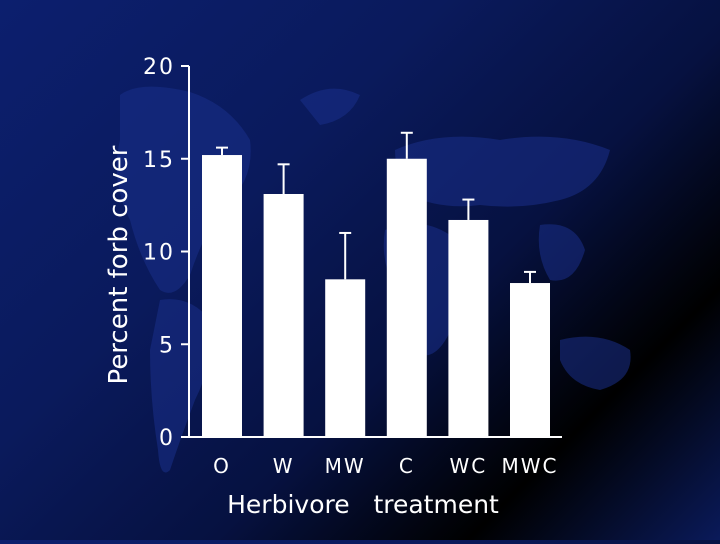 The height and width of the screenshot is (544, 720). What do you see at coordinates (119, 264) in the screenshot?
I see `y-axis-label: Percent forb cover` at bounding box center [119, 264].